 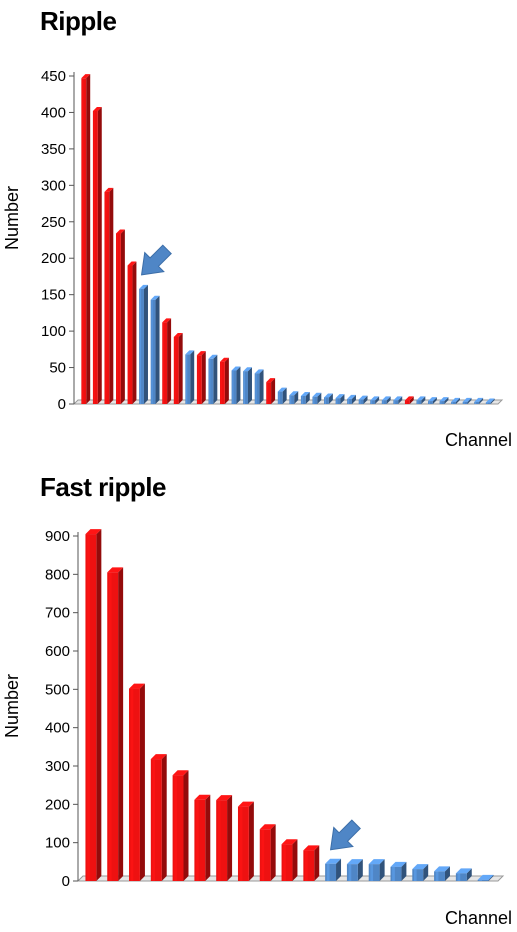 I want to click on y-tick-label: 700, so click(x=57, y=613).